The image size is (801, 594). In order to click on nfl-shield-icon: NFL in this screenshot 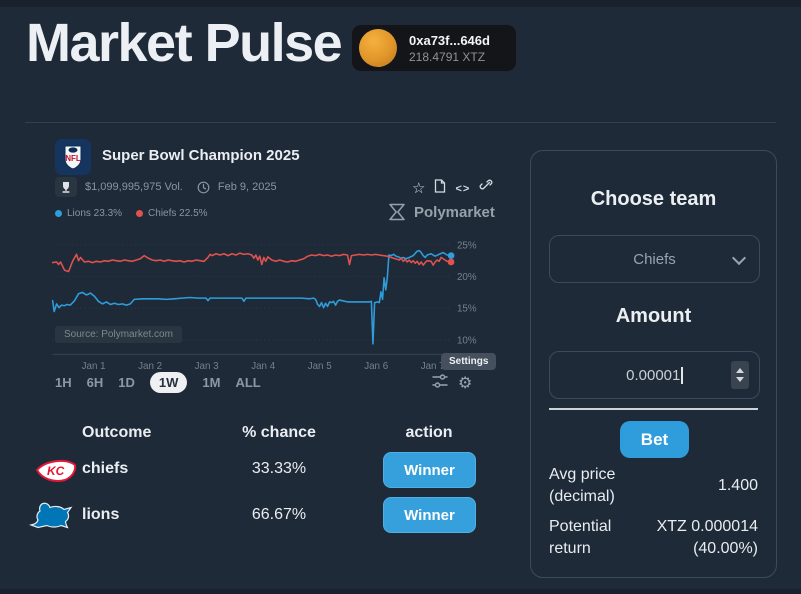, I will do `click(73, 157)`.